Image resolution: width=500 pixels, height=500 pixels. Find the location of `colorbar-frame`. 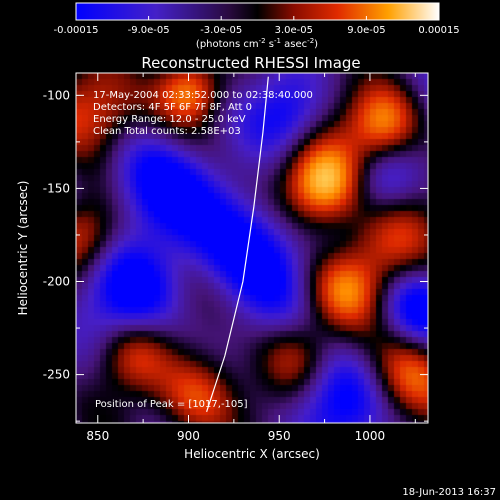

colorbar-frame is located at coordinates (257, 11).